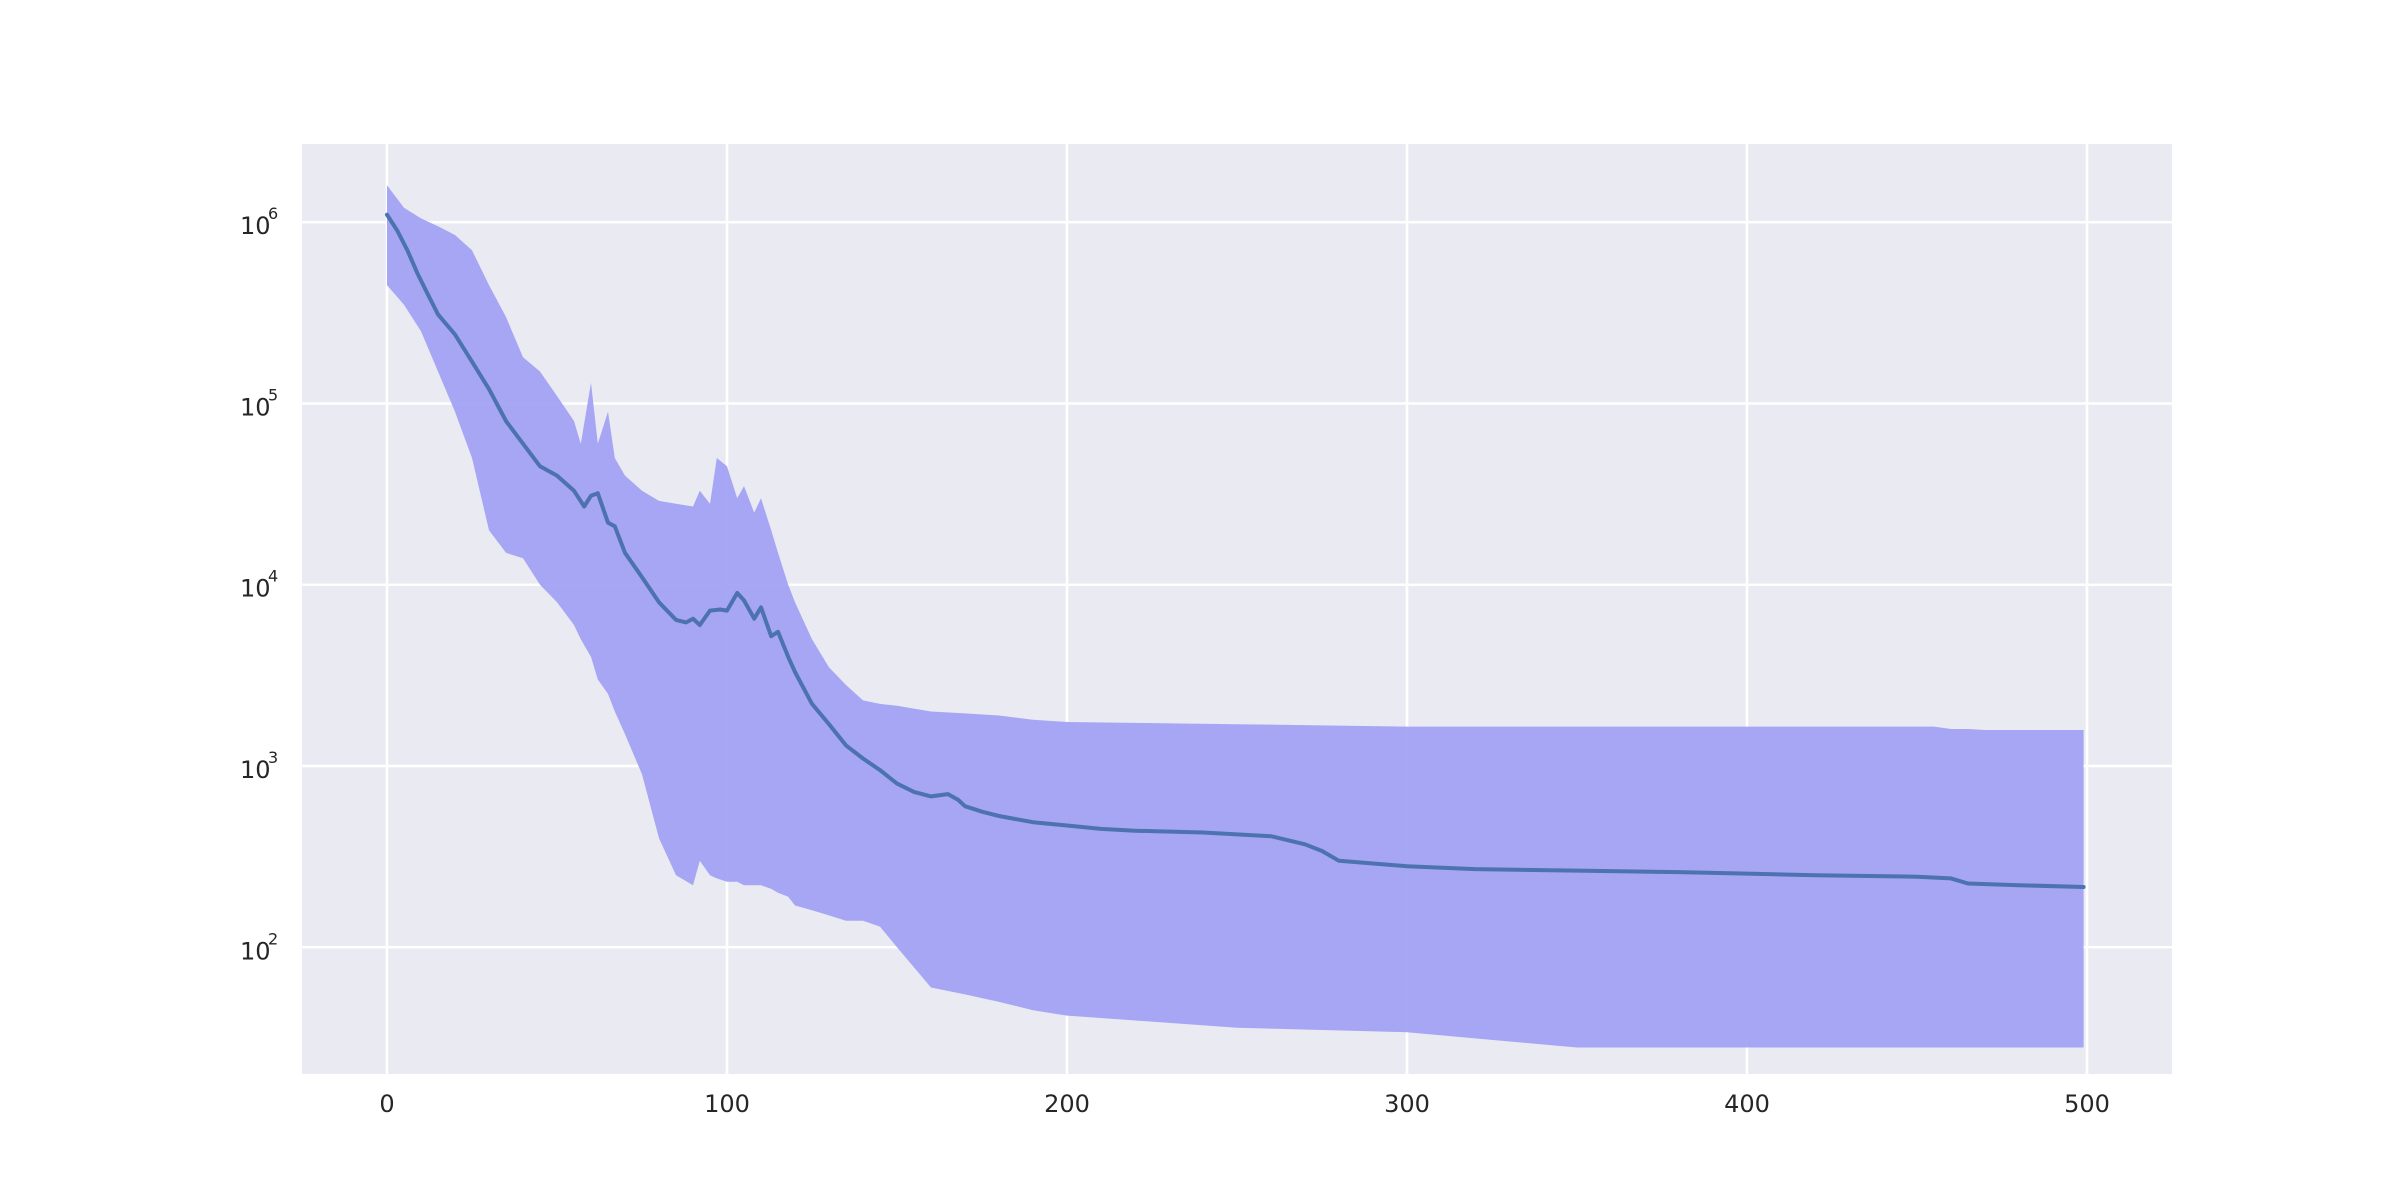 The width and height of the screenshot is (2400, 1200). I want to click on y-tick-label: 10⁶, so click(259, 222).